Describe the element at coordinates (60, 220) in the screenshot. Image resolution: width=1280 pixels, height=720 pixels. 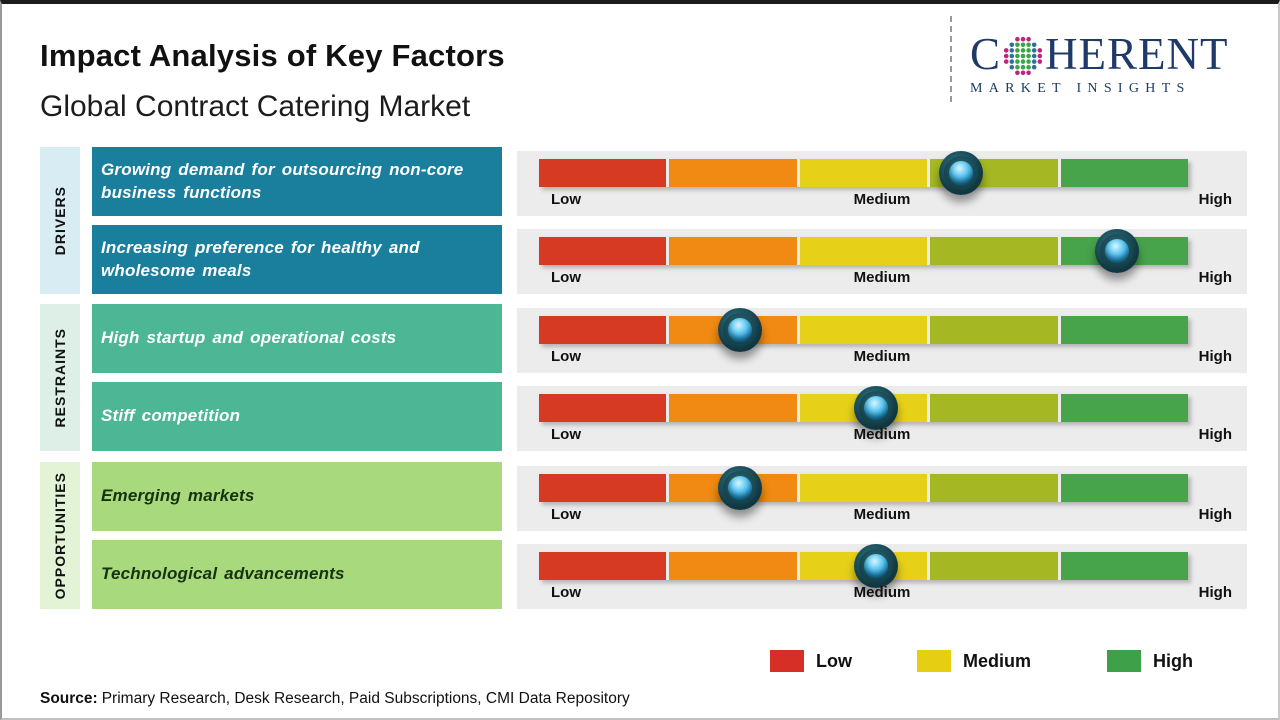
I see `category-strip-drivers: DRIVERS` at that location.